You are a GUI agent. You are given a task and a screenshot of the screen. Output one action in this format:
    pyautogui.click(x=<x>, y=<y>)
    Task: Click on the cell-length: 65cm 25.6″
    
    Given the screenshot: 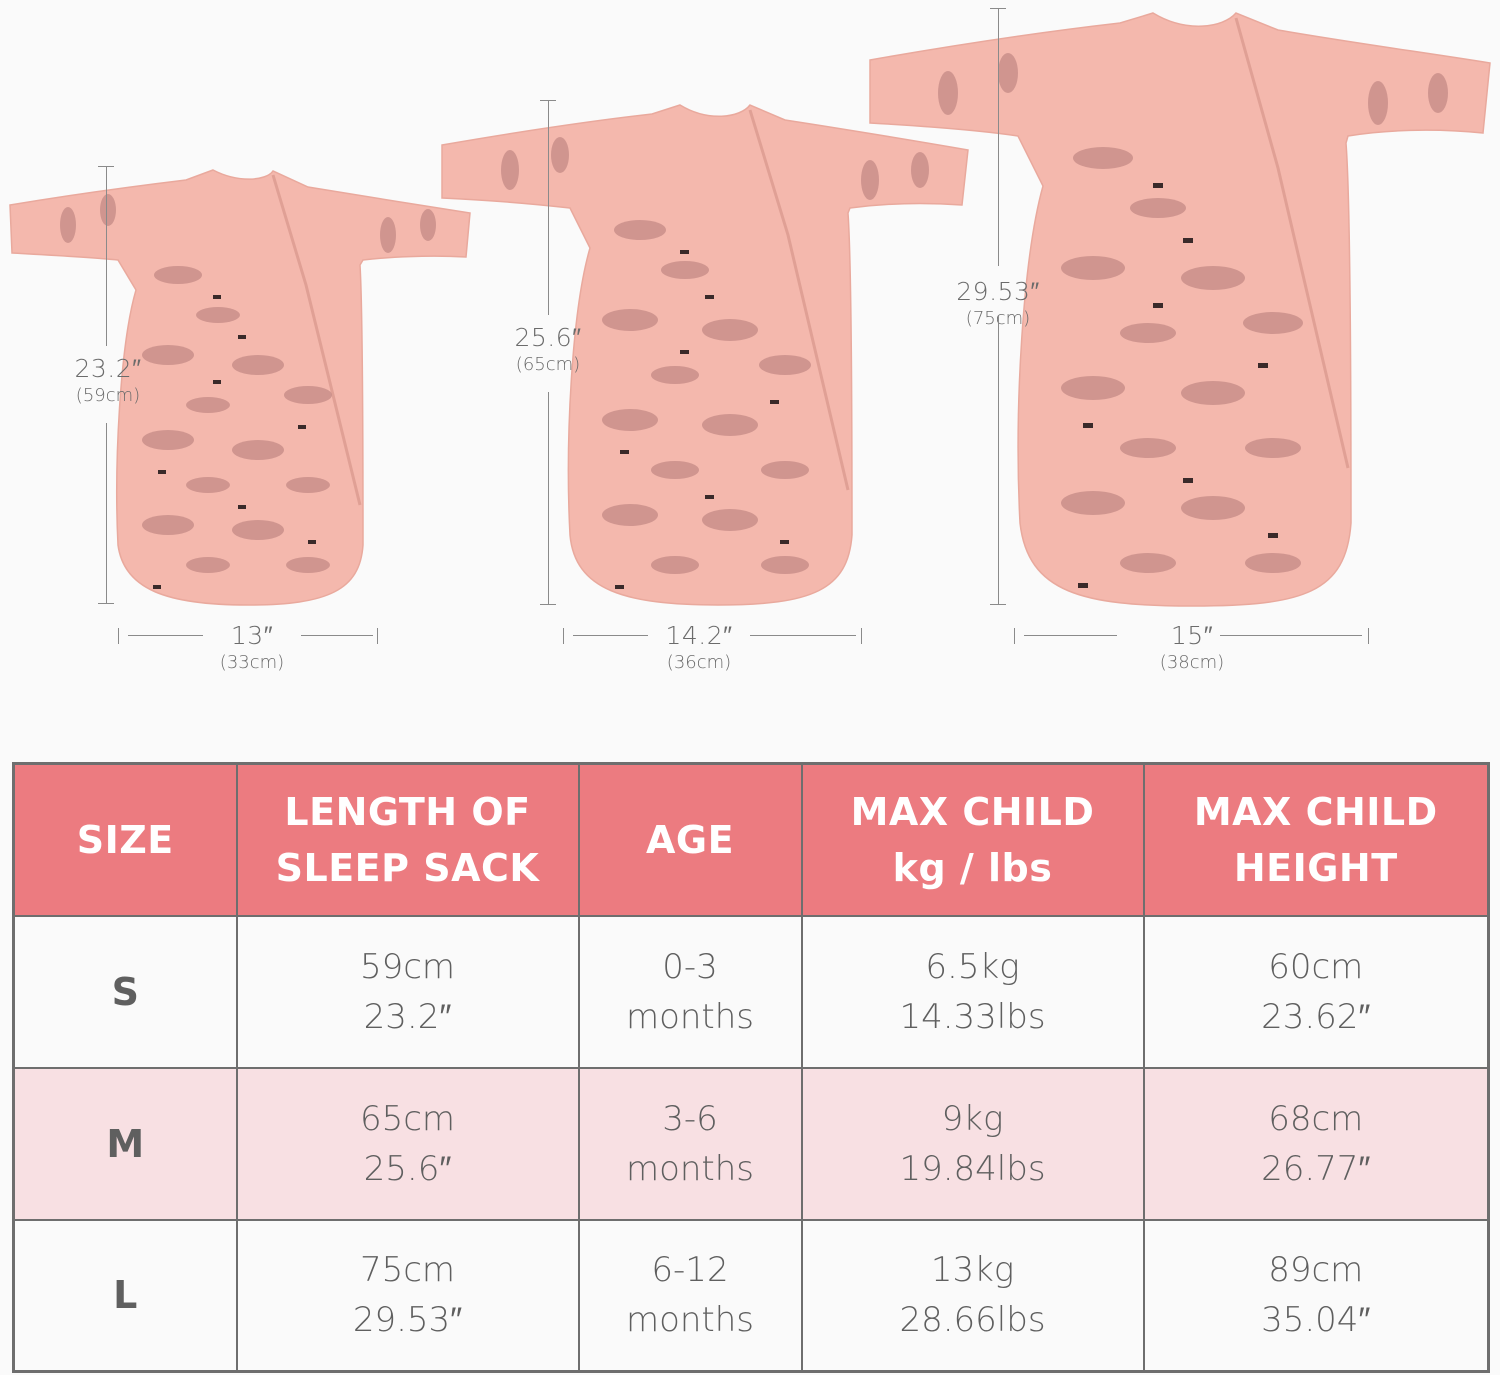 What is the action you would take?
    pyautogui.click(x=407, y=1143)
    